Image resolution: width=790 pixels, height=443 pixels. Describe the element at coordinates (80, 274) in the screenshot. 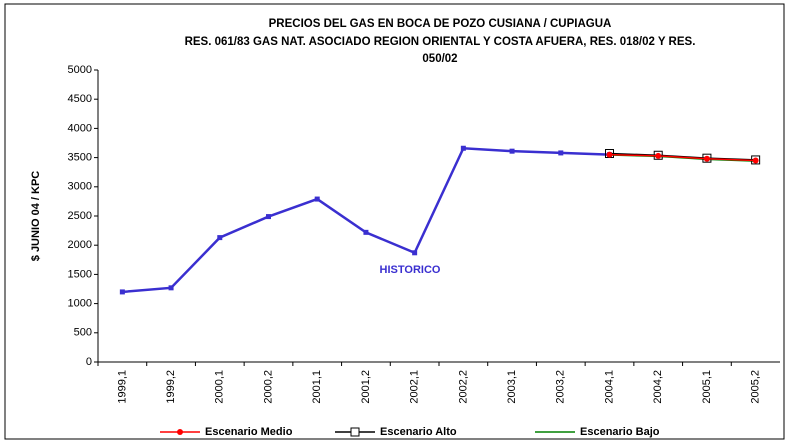

I see `y-tick-label: 1500` at that location.